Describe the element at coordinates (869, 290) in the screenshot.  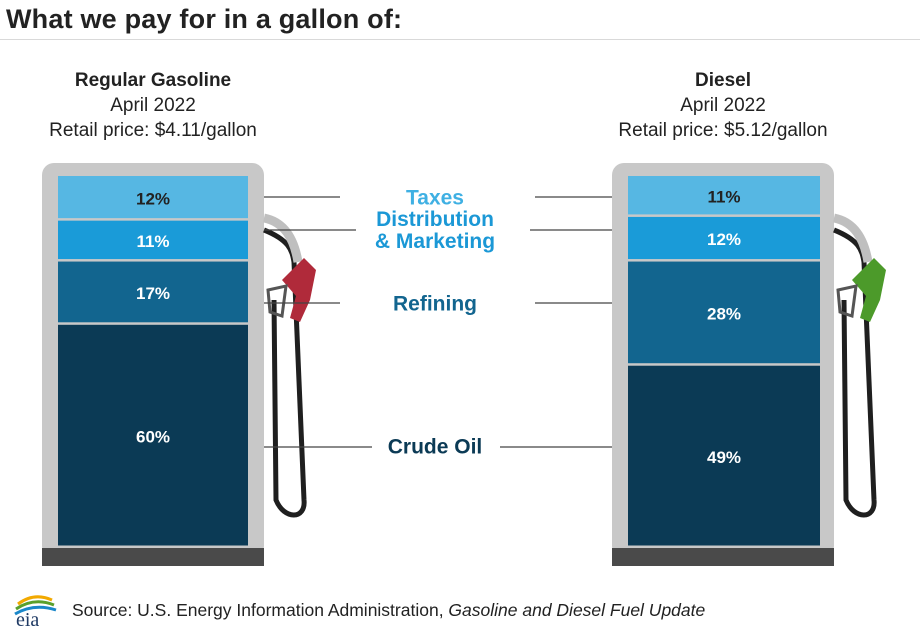
I see `diesel-nozzle` at that location.